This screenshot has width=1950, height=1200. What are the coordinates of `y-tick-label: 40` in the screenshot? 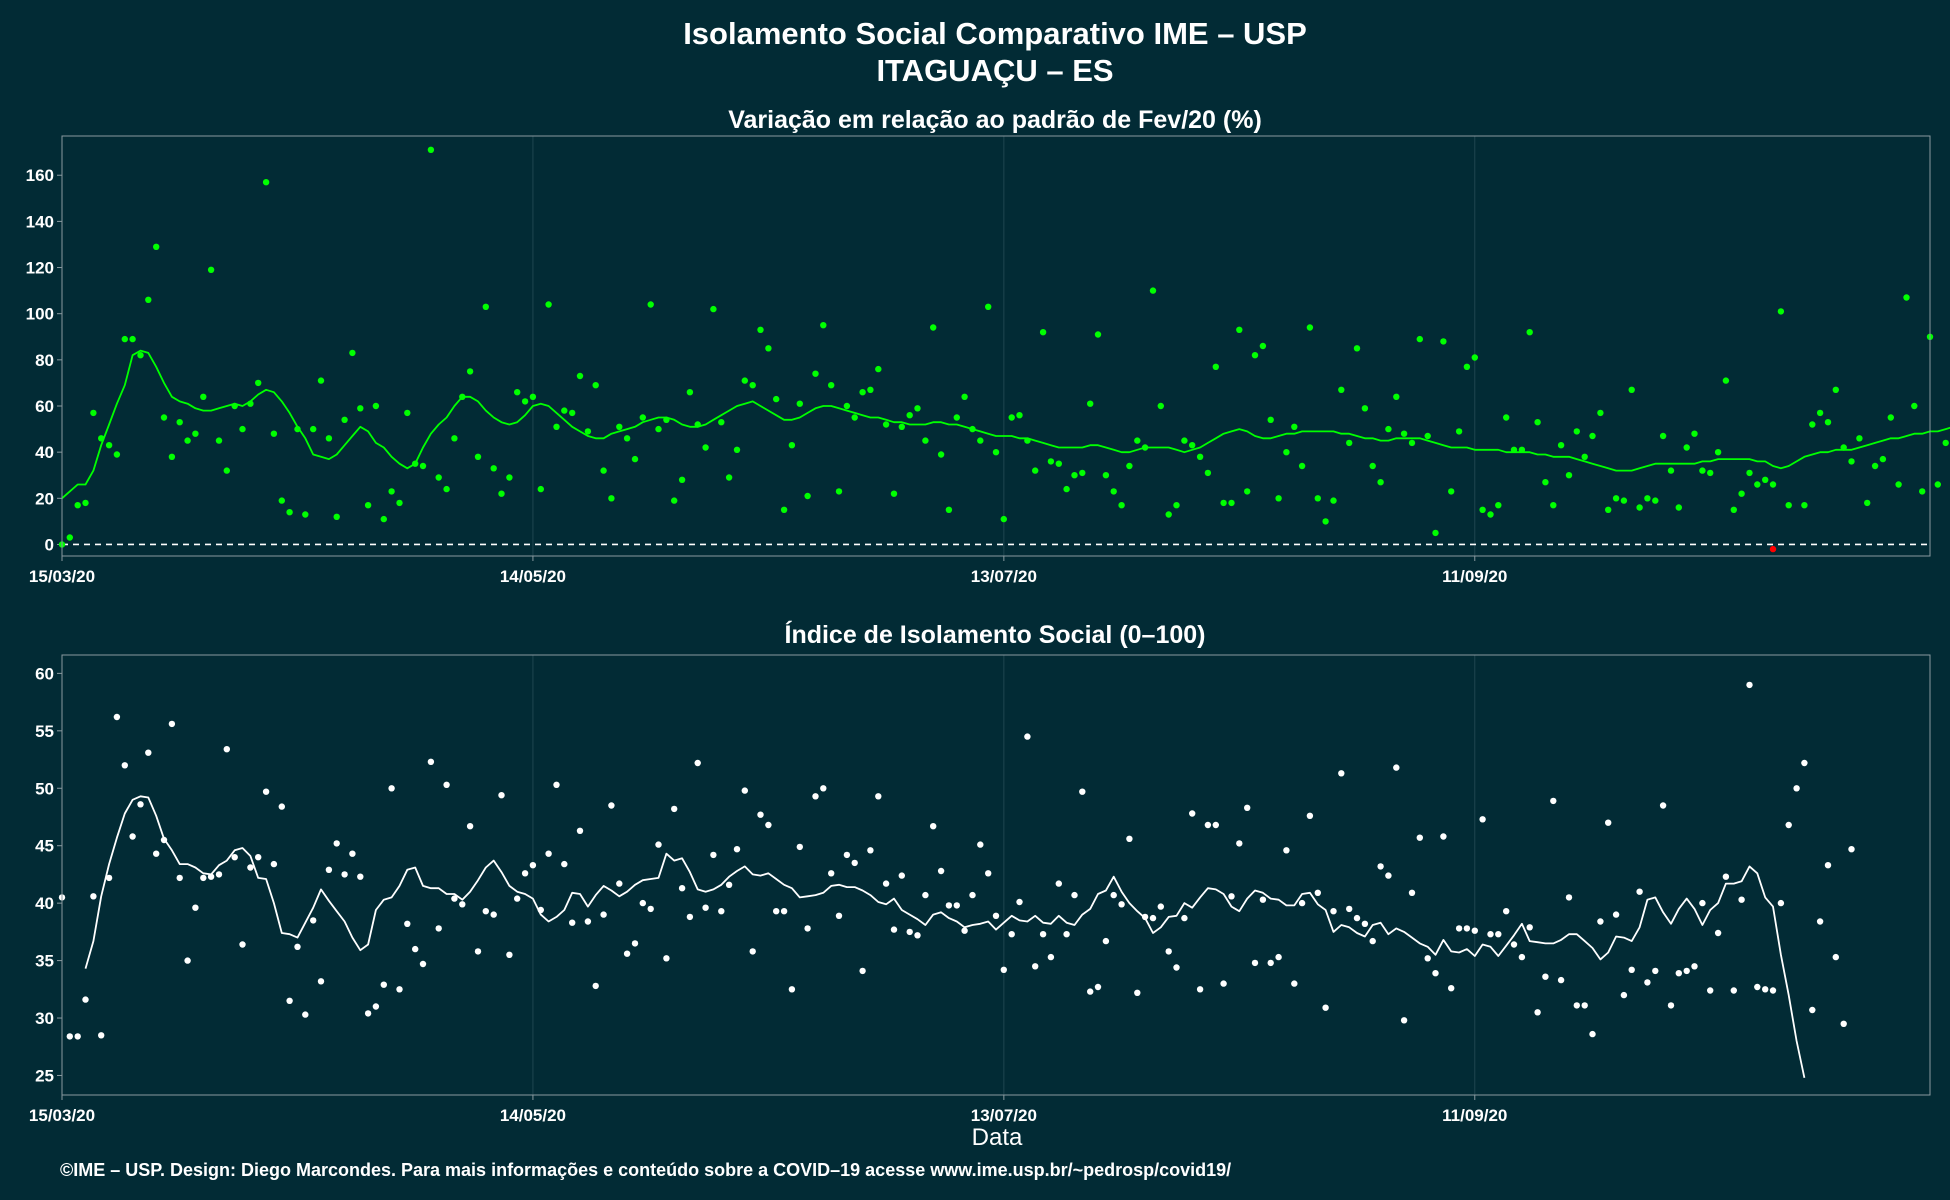 It's located at (44, 452).